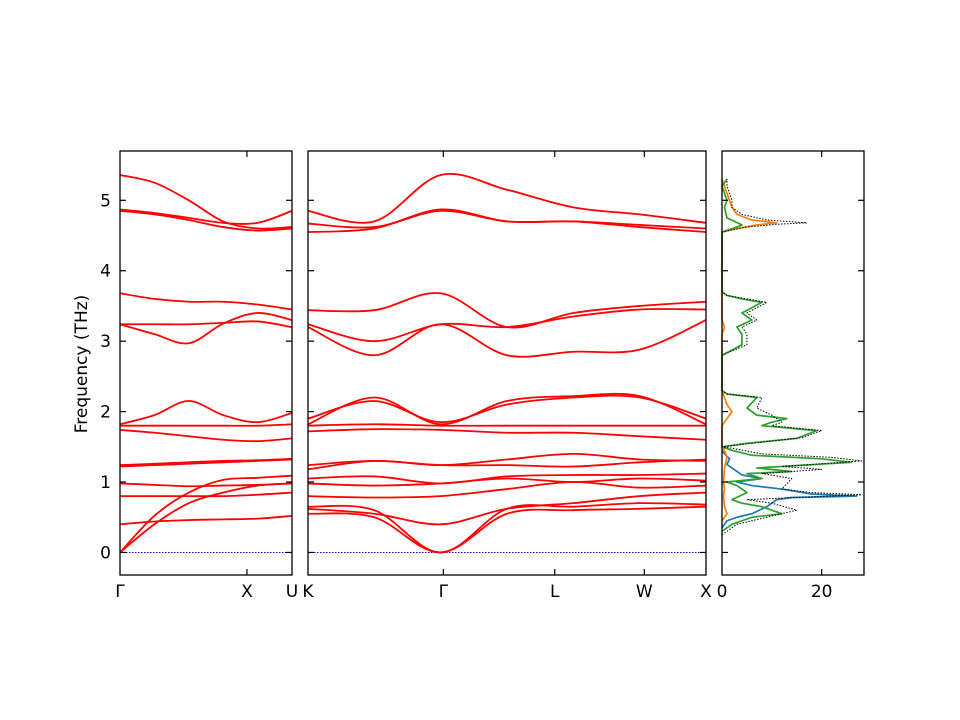 The width and height of the screenshot is (960, 720). I want to click on y-tick-label: 2, so click(105, 413).